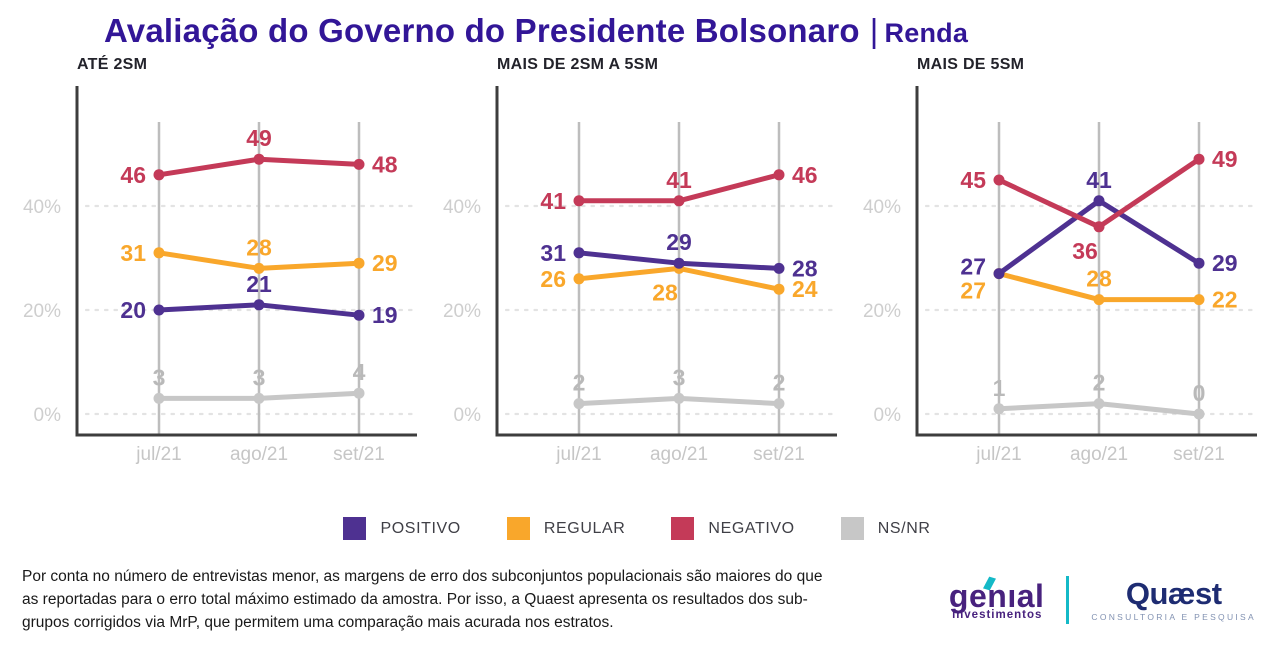 The height and width of the screenshot is (662, 1274). Describe the element at coordinates (751, 528) in the screenshot. I see `legend-item-label: NEGATIVO` at that location.